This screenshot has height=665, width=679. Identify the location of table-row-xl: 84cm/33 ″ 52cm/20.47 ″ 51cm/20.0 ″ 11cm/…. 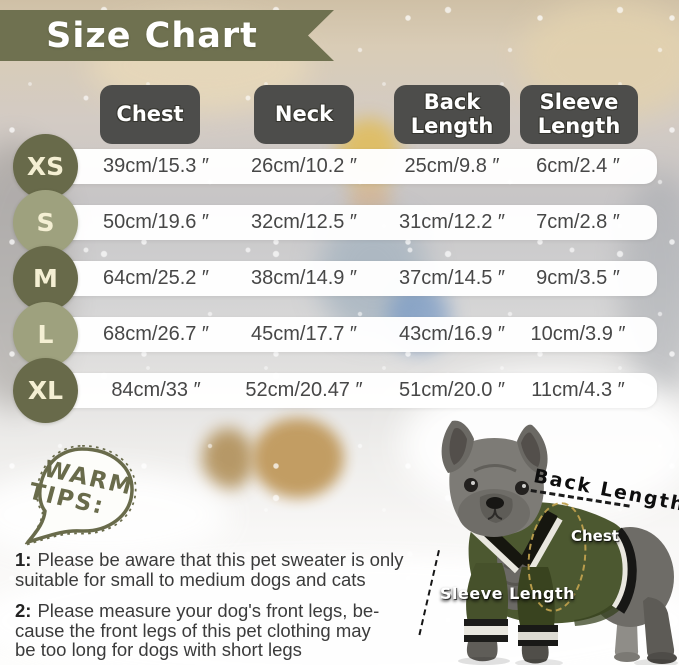
(342, 390).